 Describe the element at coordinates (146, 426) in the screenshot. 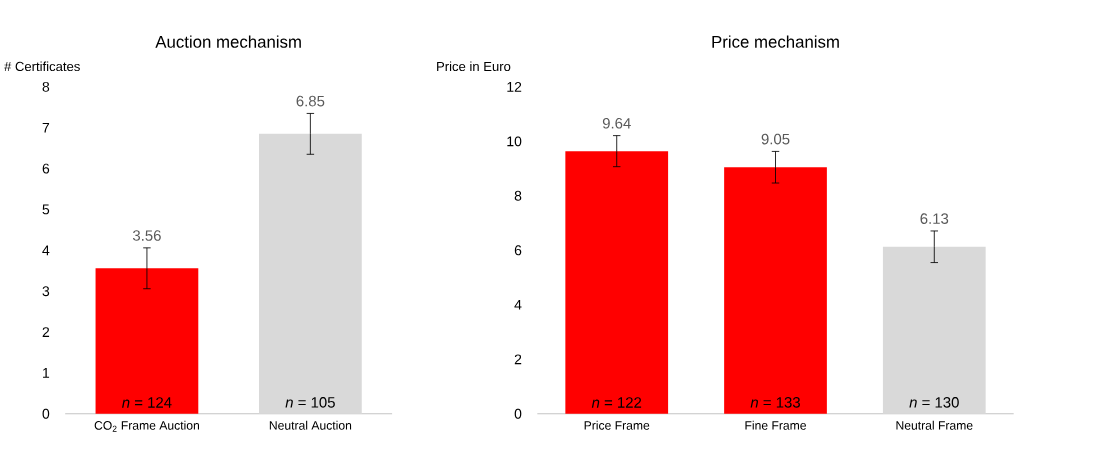

I see `x-tick-label: CO$_{2}$ Frame Auction` at that location.